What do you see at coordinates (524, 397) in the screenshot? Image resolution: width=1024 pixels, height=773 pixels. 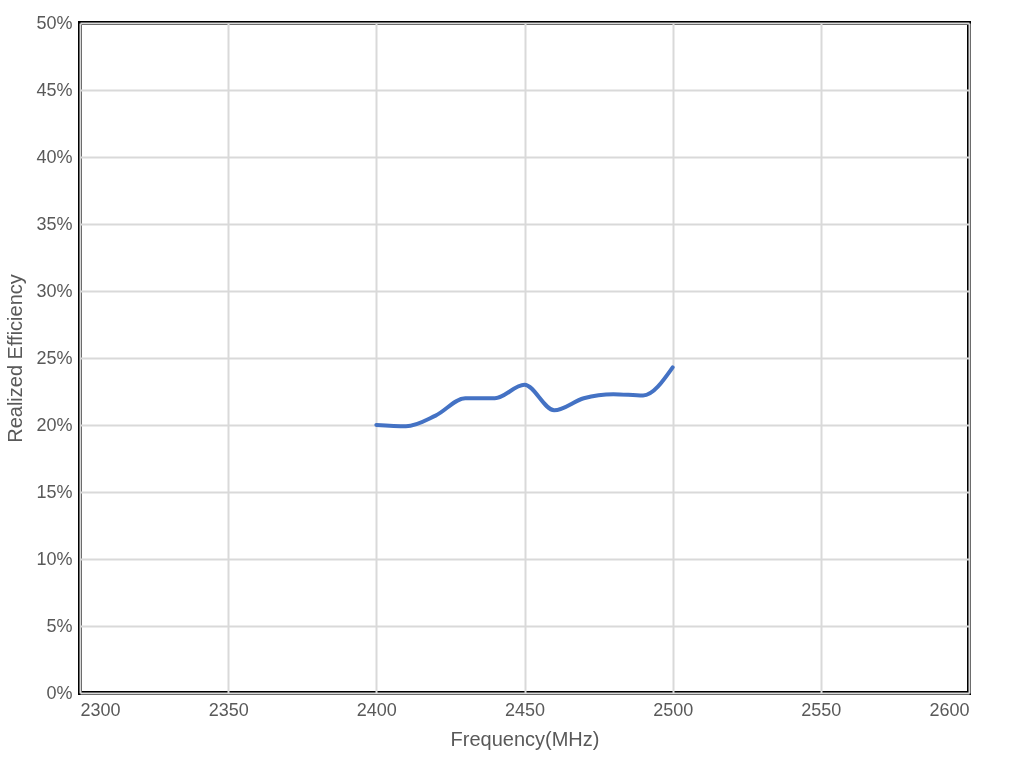 I see `line-series` at bounding box center [524, 397].